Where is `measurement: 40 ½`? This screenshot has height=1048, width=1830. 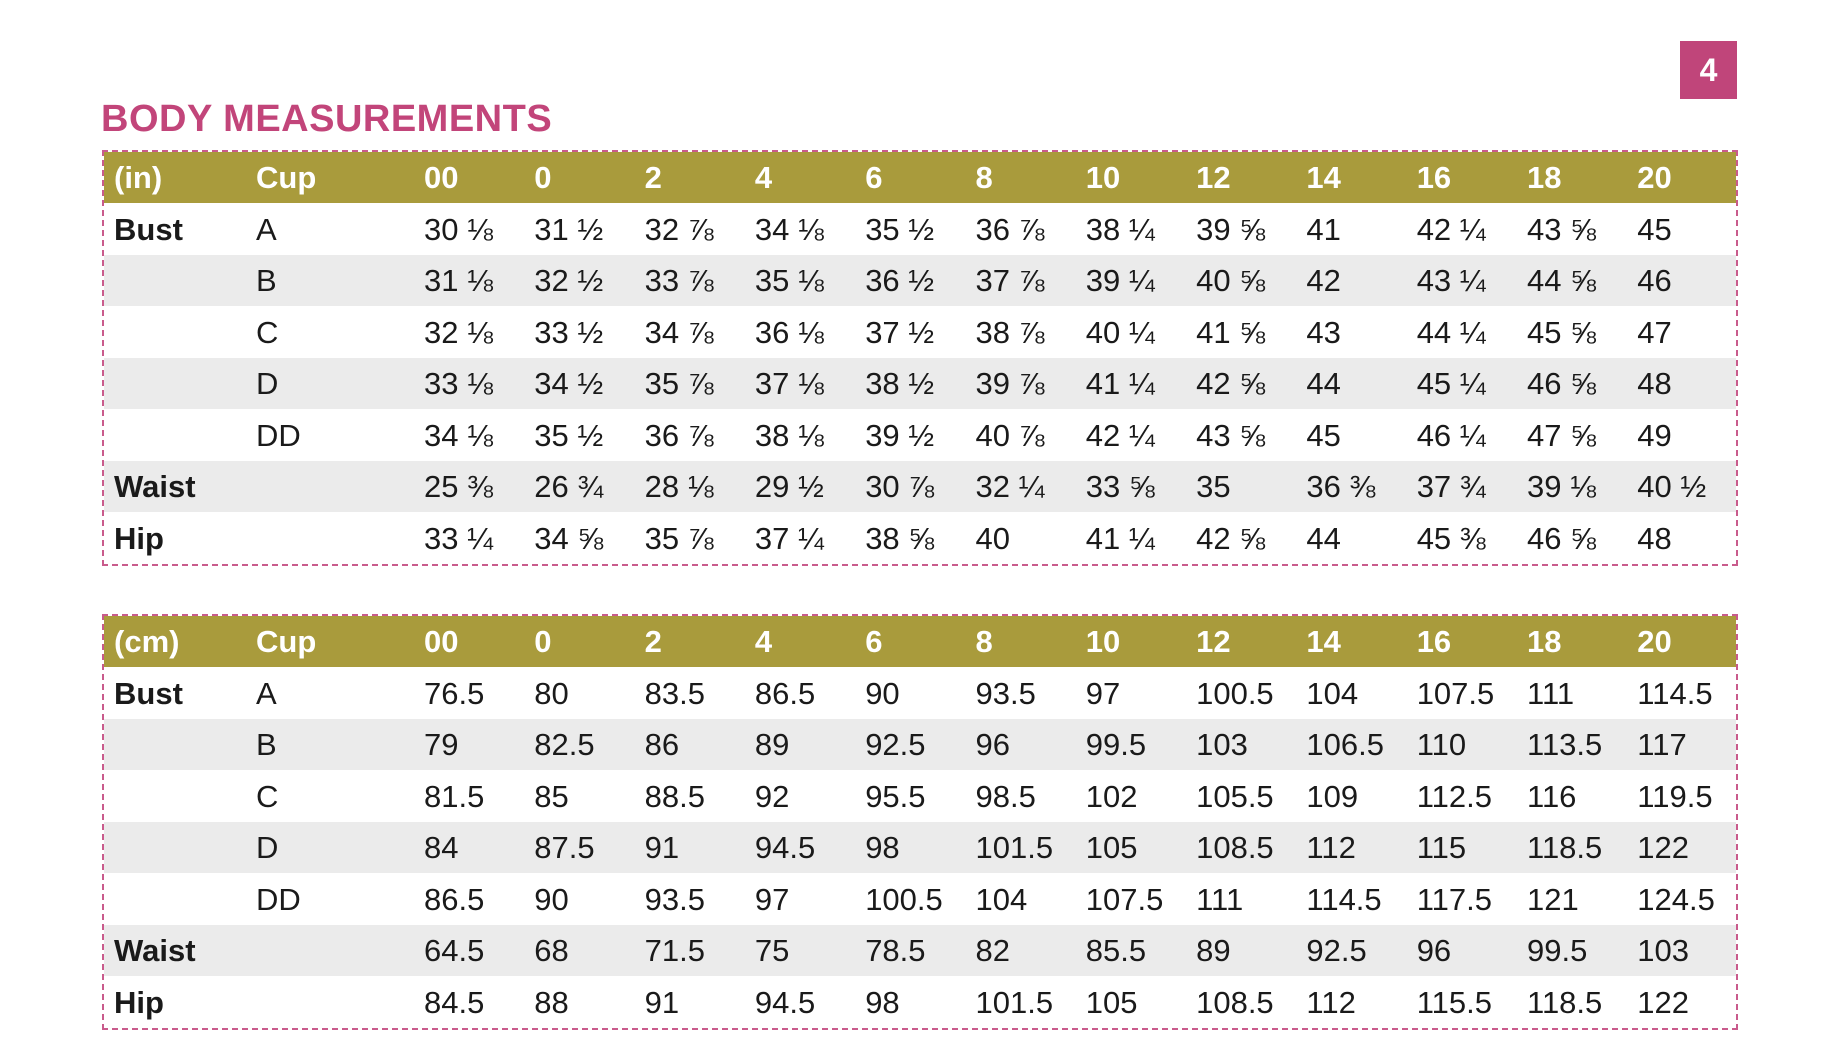 measurement: 40 ½ is located at coordinates (1672, 486).